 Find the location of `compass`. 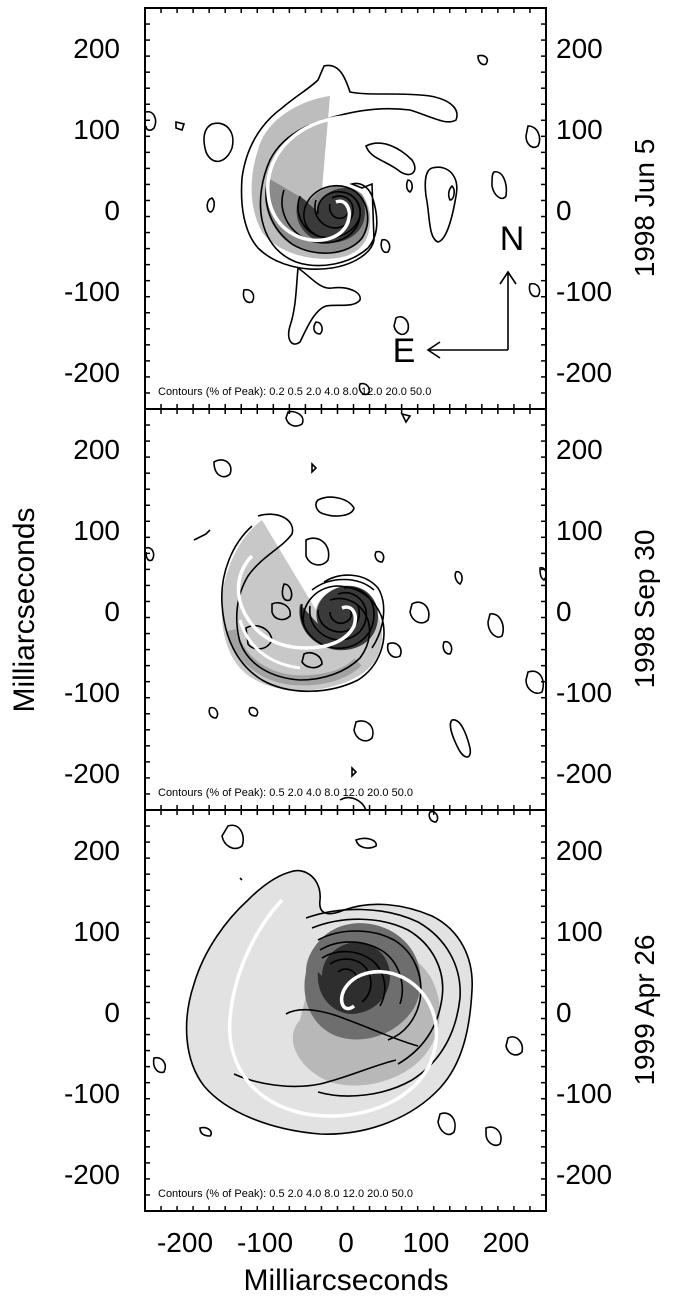

compass is located at coordinates (471, 314).